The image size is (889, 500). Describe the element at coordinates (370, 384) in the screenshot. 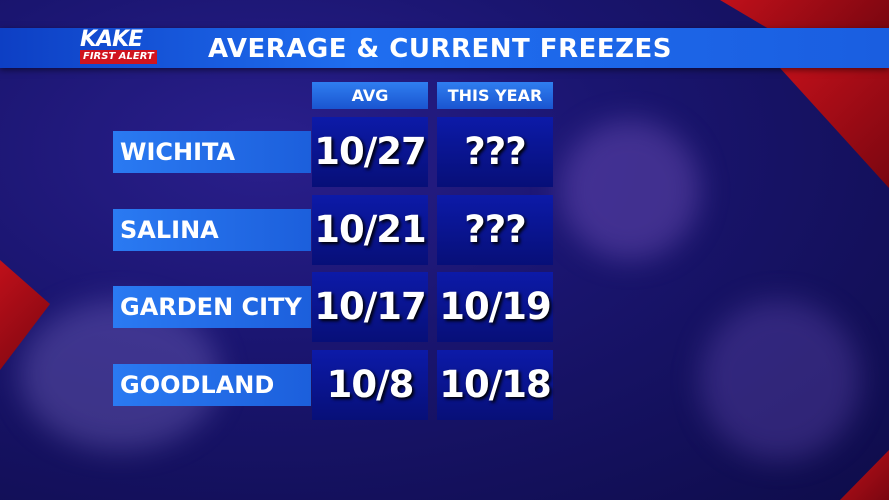

I see `avg-cell: 10/8` at that location.